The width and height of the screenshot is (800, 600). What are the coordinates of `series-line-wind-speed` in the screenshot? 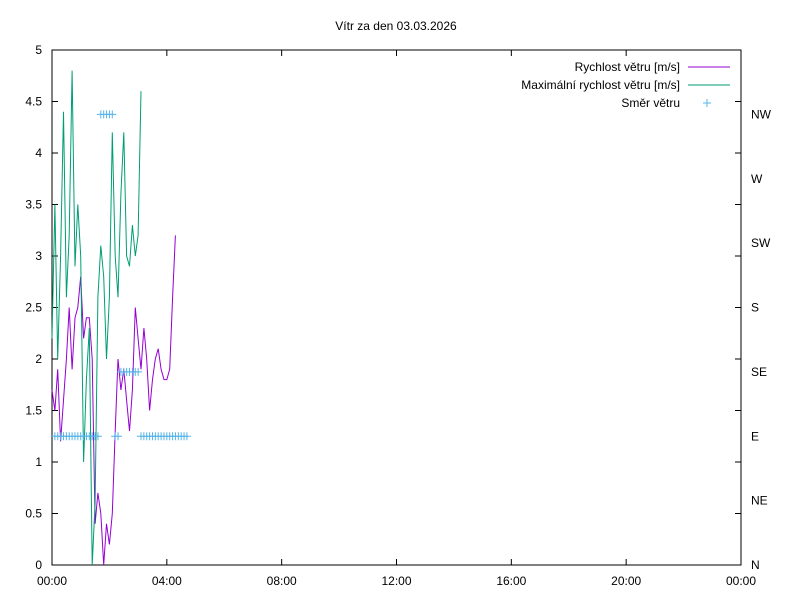 It's located at (113, 400).